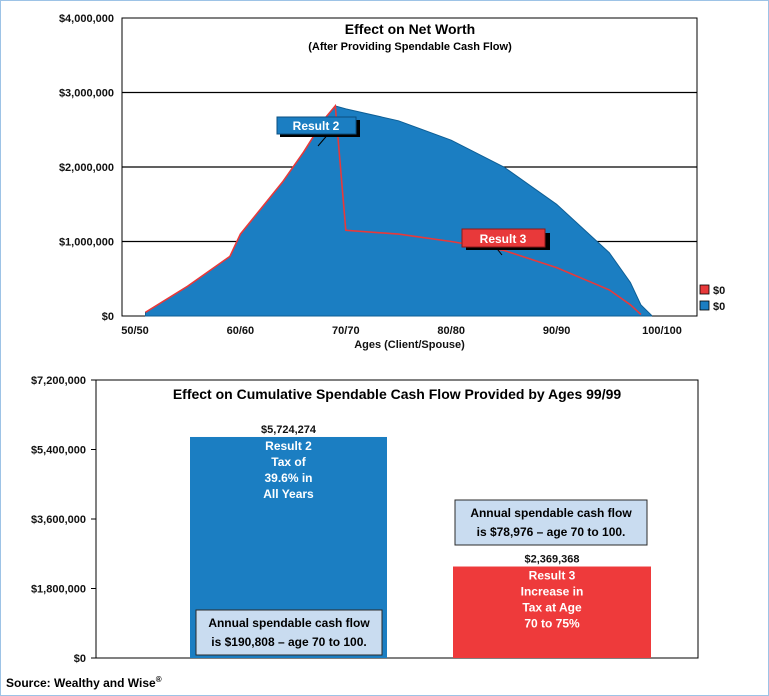  I want to click on chart-subtitle: (After Providing Spendable Cash Flow), so click(410, 47).